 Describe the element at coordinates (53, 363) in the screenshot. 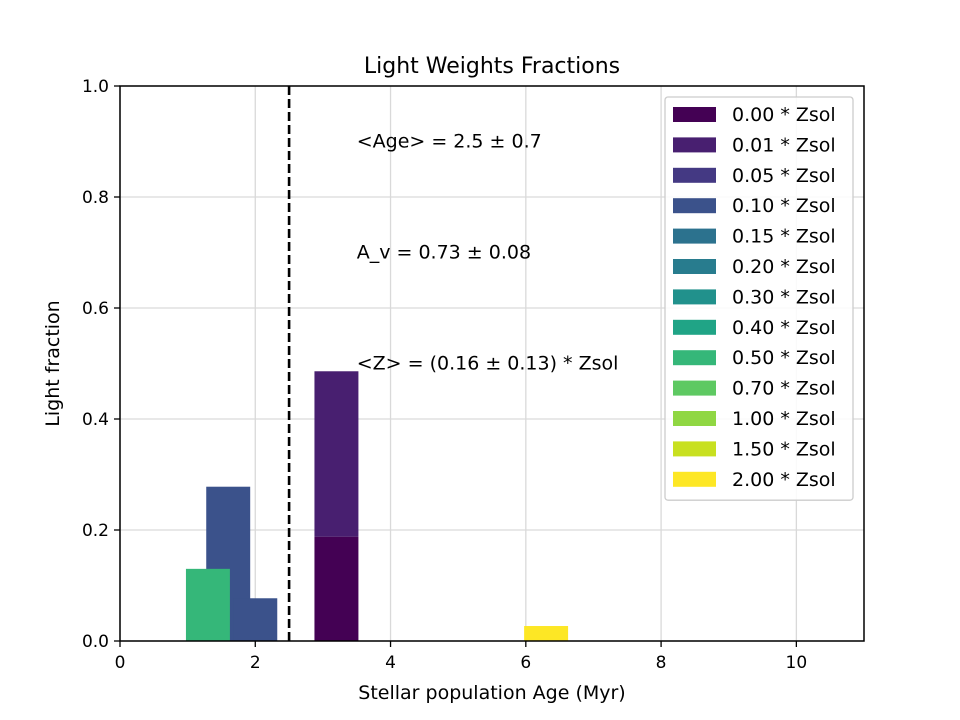

I see `y-axis-label: Light fraction` at that location.